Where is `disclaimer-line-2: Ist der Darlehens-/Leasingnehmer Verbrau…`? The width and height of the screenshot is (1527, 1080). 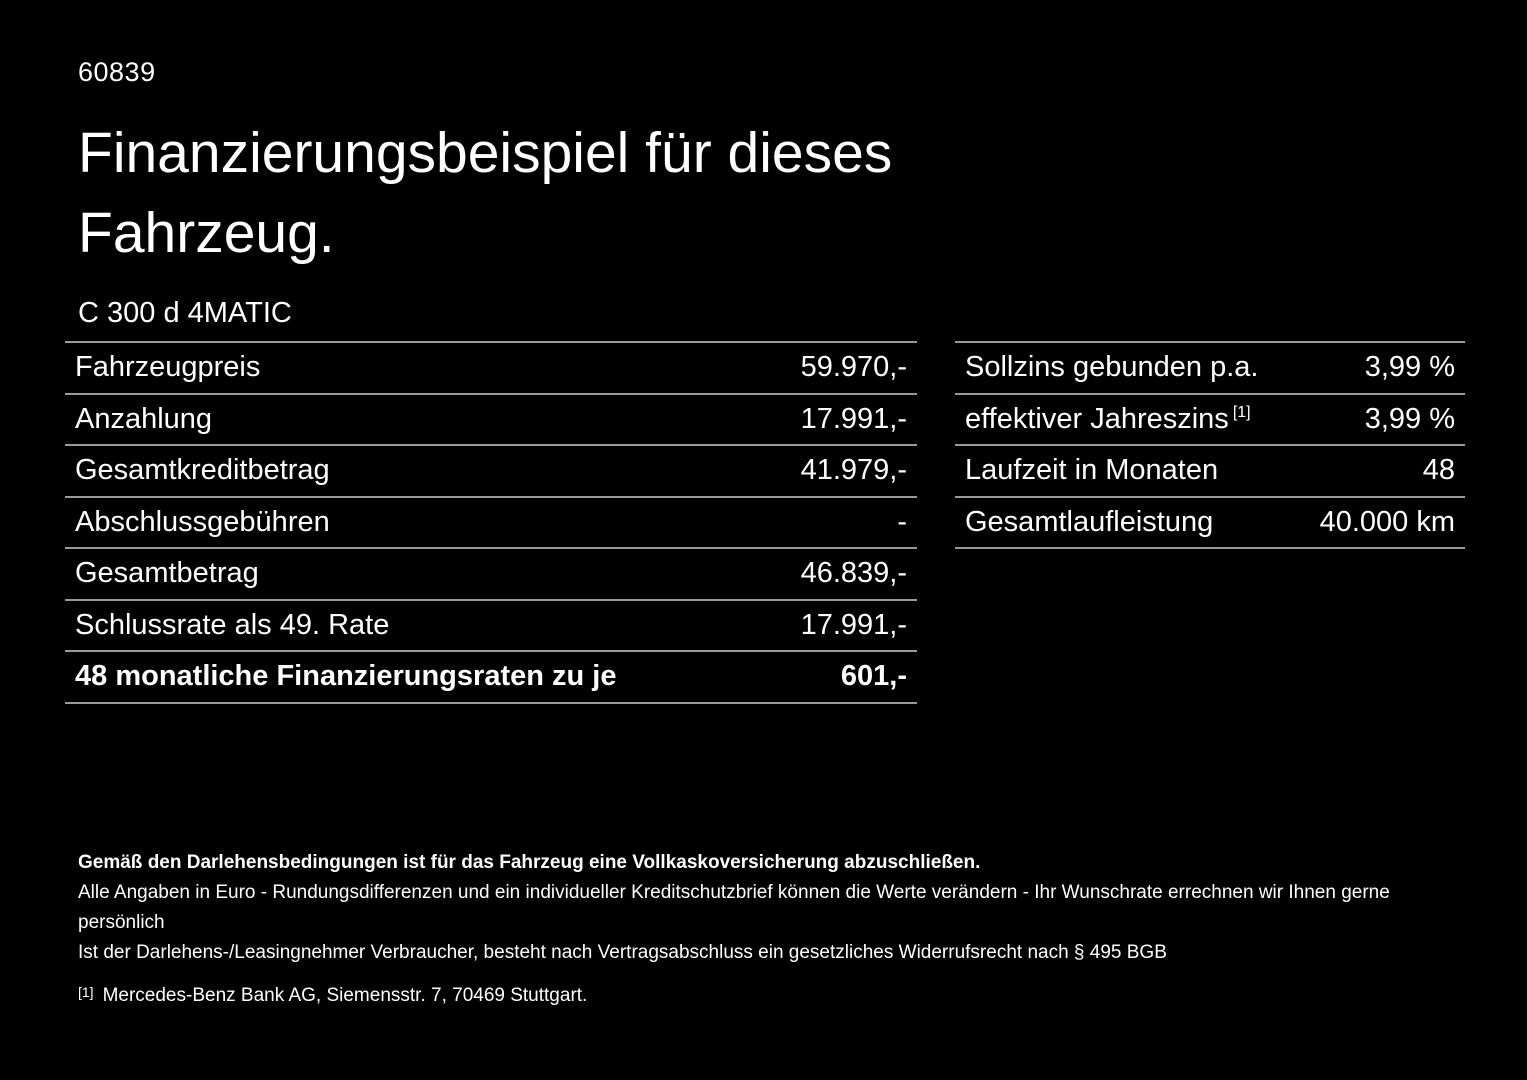
disclaimer-line-2: Ist der Darlehens-/Leasingnehmer Verbrau… is located at coordinates (622, 952).